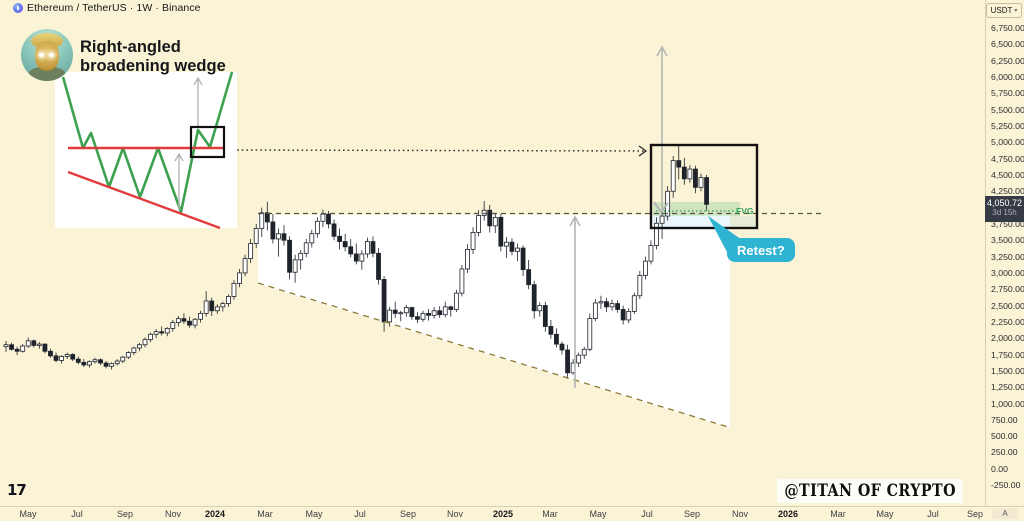  Describe the element at coordinates (18, 8) in the screenshot. I see `ethereum-logo-icon` at that location.